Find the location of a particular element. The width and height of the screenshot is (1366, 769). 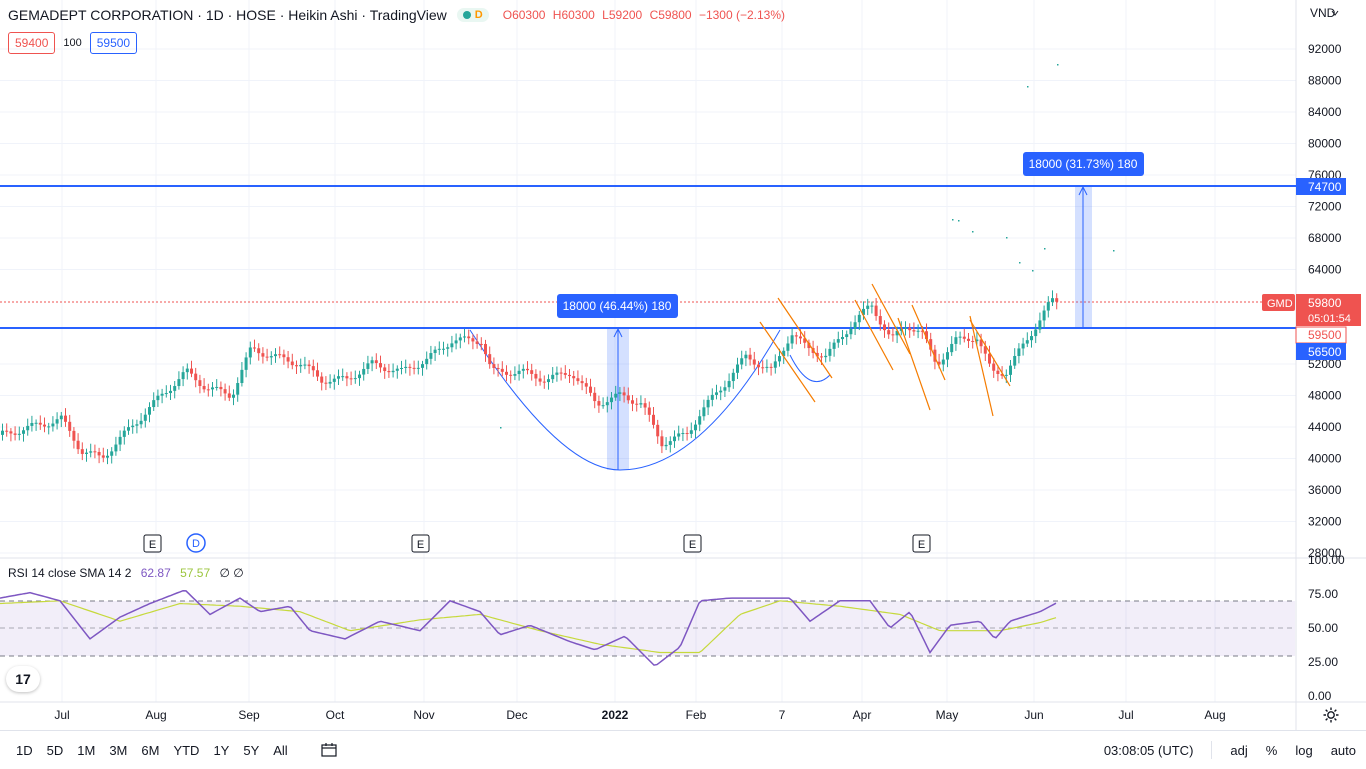

pattern-lines is located at coordinates (885, 350).